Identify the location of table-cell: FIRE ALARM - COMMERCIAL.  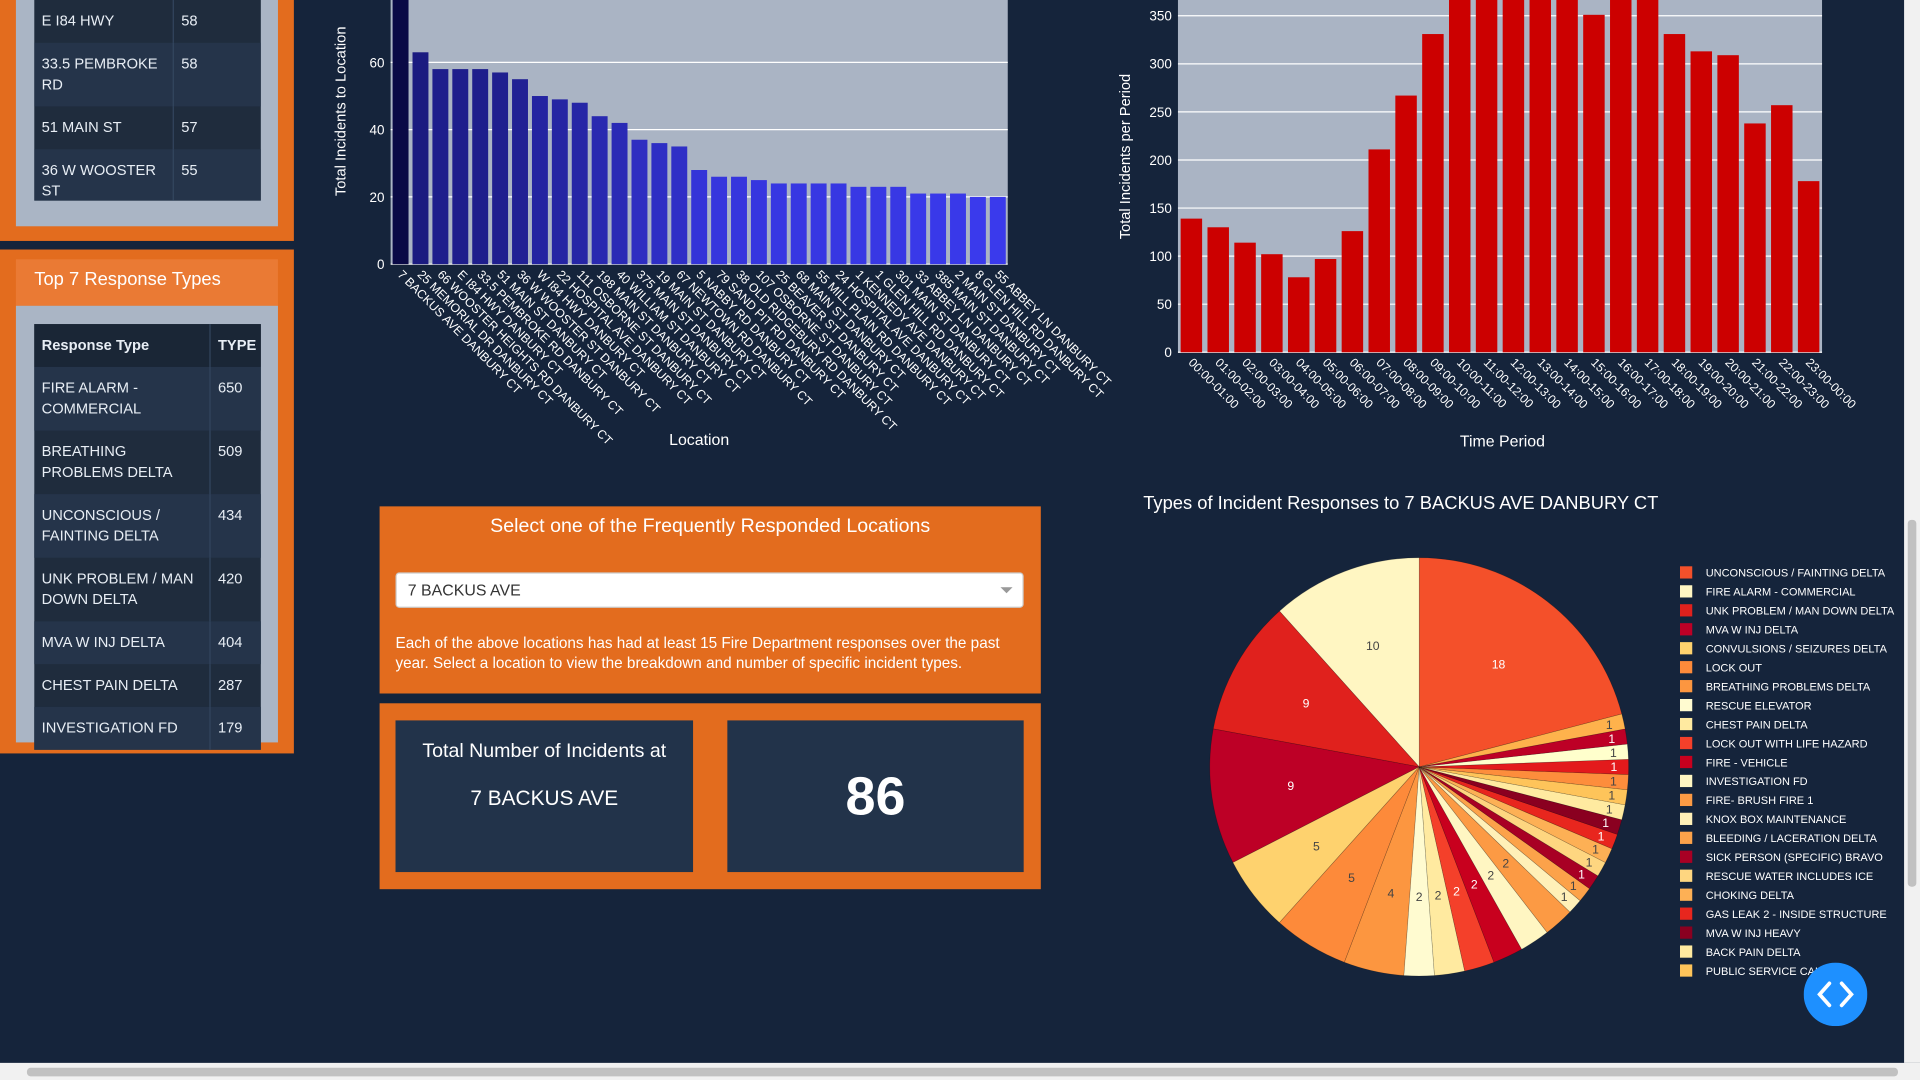
(91, 398).